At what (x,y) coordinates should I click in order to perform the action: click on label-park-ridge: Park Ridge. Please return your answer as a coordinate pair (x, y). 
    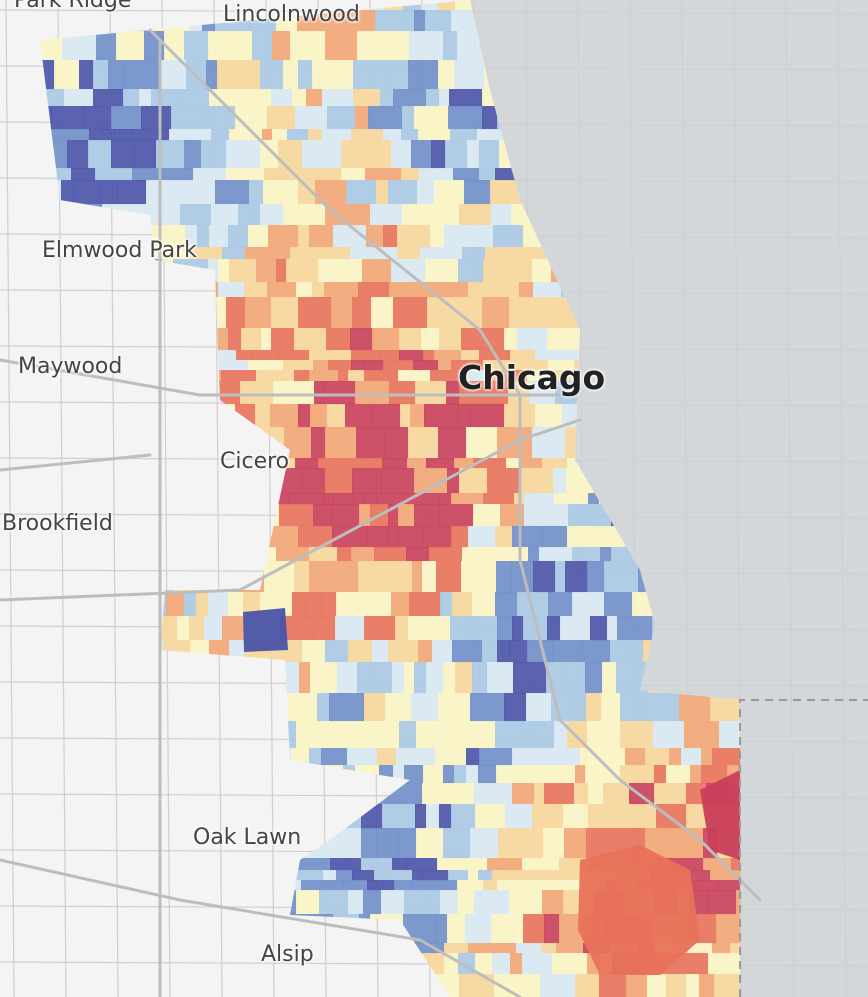
    Looking at the image, I should click on (73, 6).